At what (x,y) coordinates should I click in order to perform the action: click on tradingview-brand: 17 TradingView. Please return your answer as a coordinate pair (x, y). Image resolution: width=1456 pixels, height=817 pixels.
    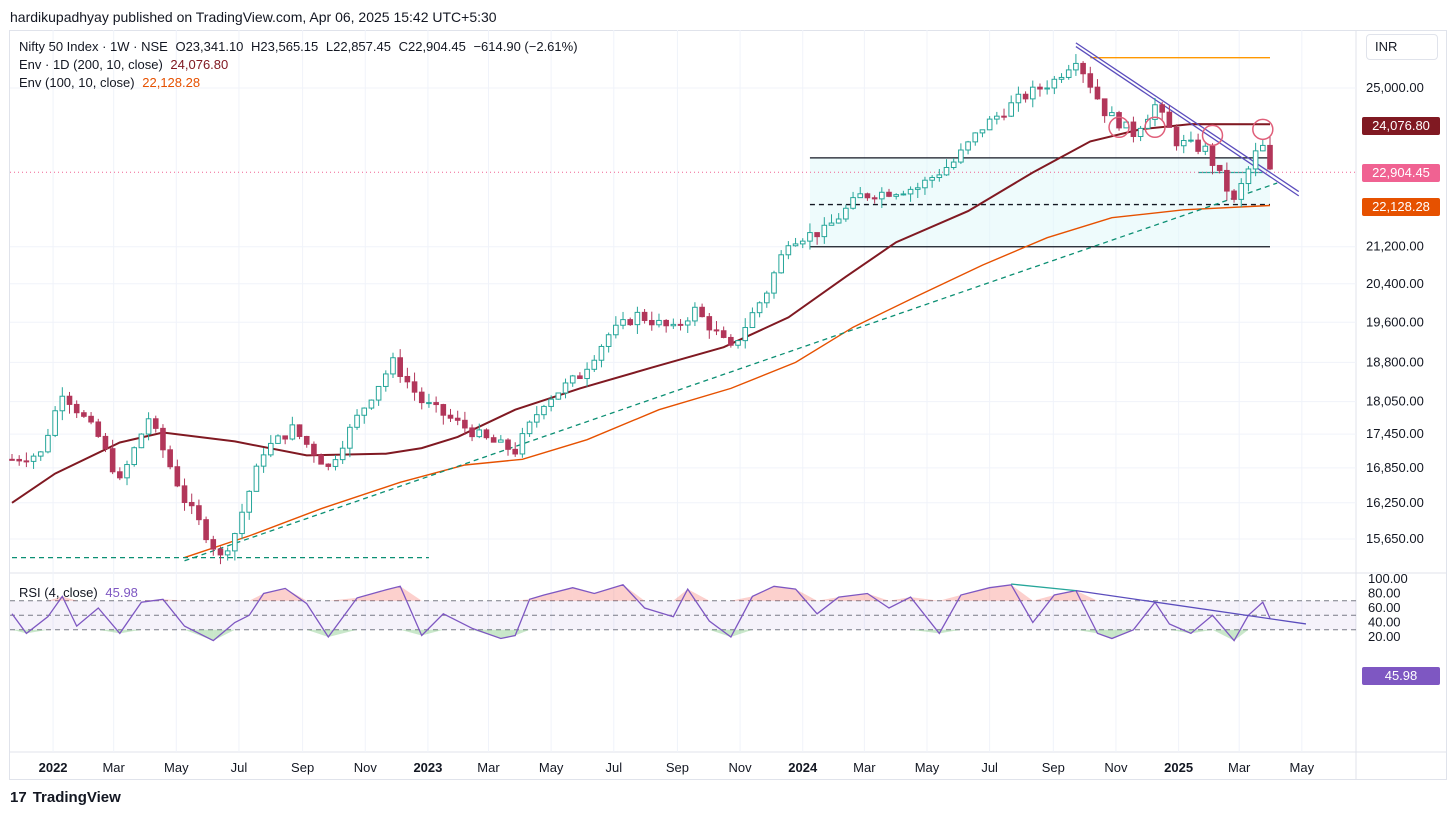
    Looking at the image, I should click on (65, 797).